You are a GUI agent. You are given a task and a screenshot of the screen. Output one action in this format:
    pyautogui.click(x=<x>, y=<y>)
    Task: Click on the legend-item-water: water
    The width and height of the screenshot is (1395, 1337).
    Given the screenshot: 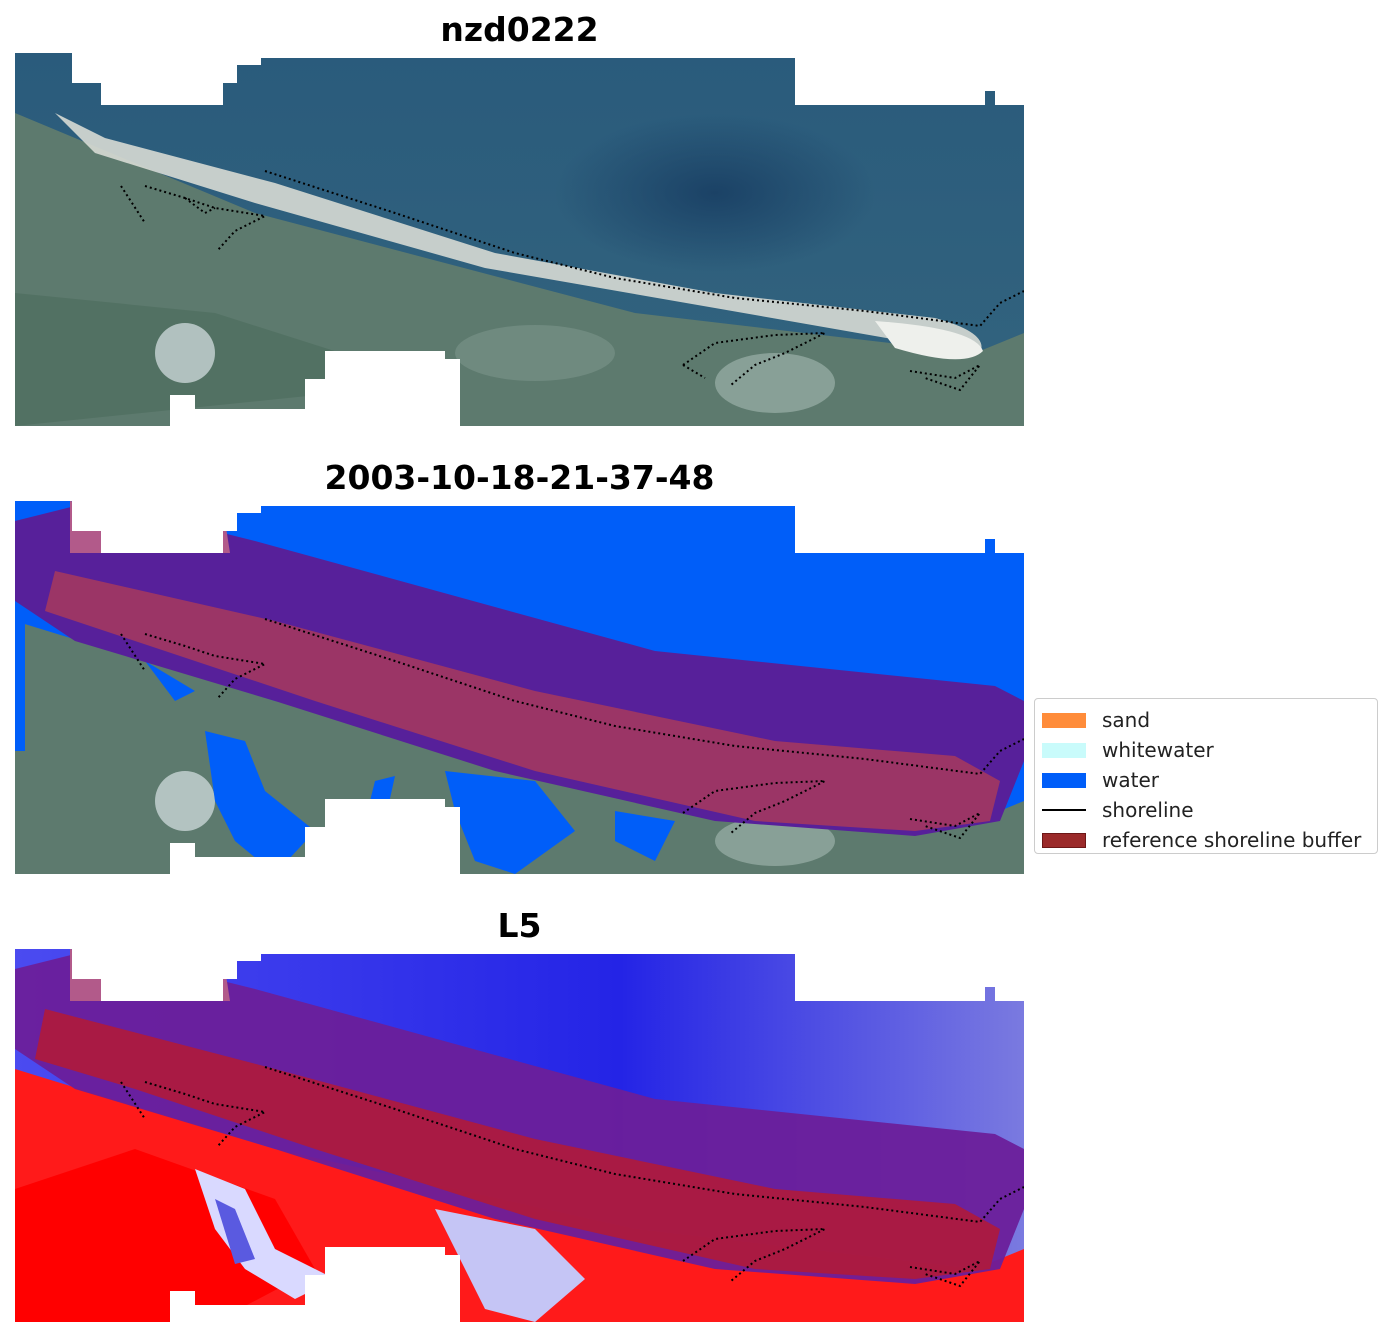 What is the action you would take?
    pyautogui.click(x=1206, y=780)
    